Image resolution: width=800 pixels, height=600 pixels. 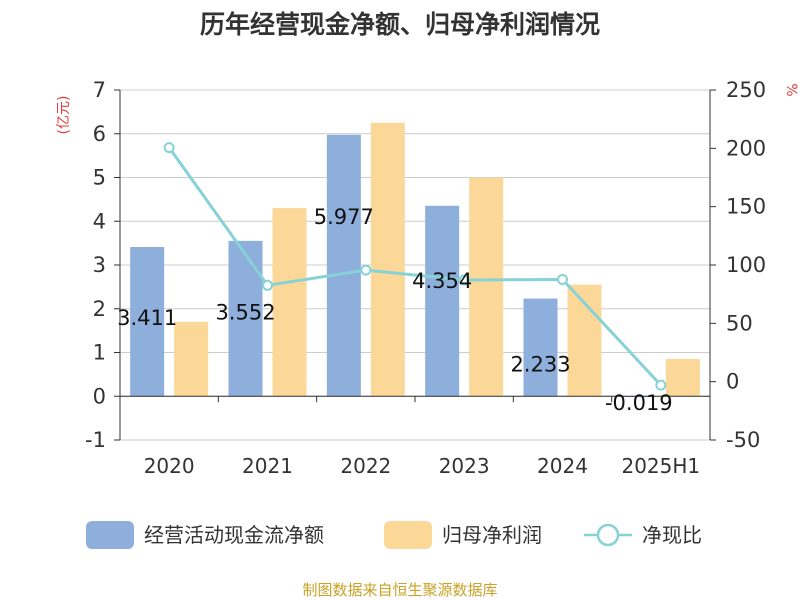 I want to click on x-axis-category-label: 2025H1, so click(x=660, y=466).